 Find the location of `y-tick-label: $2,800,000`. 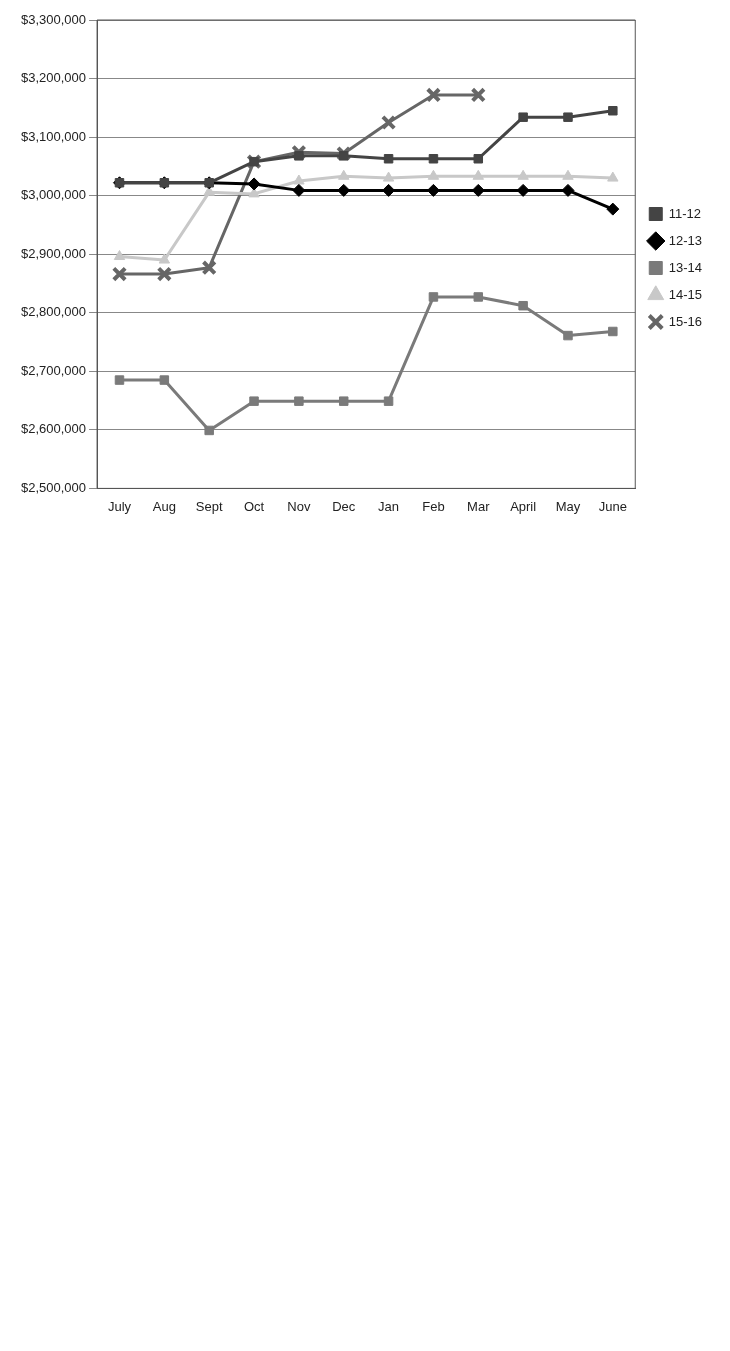

y-tick-label: $2,800,000 is located at coordinates (53, 312).